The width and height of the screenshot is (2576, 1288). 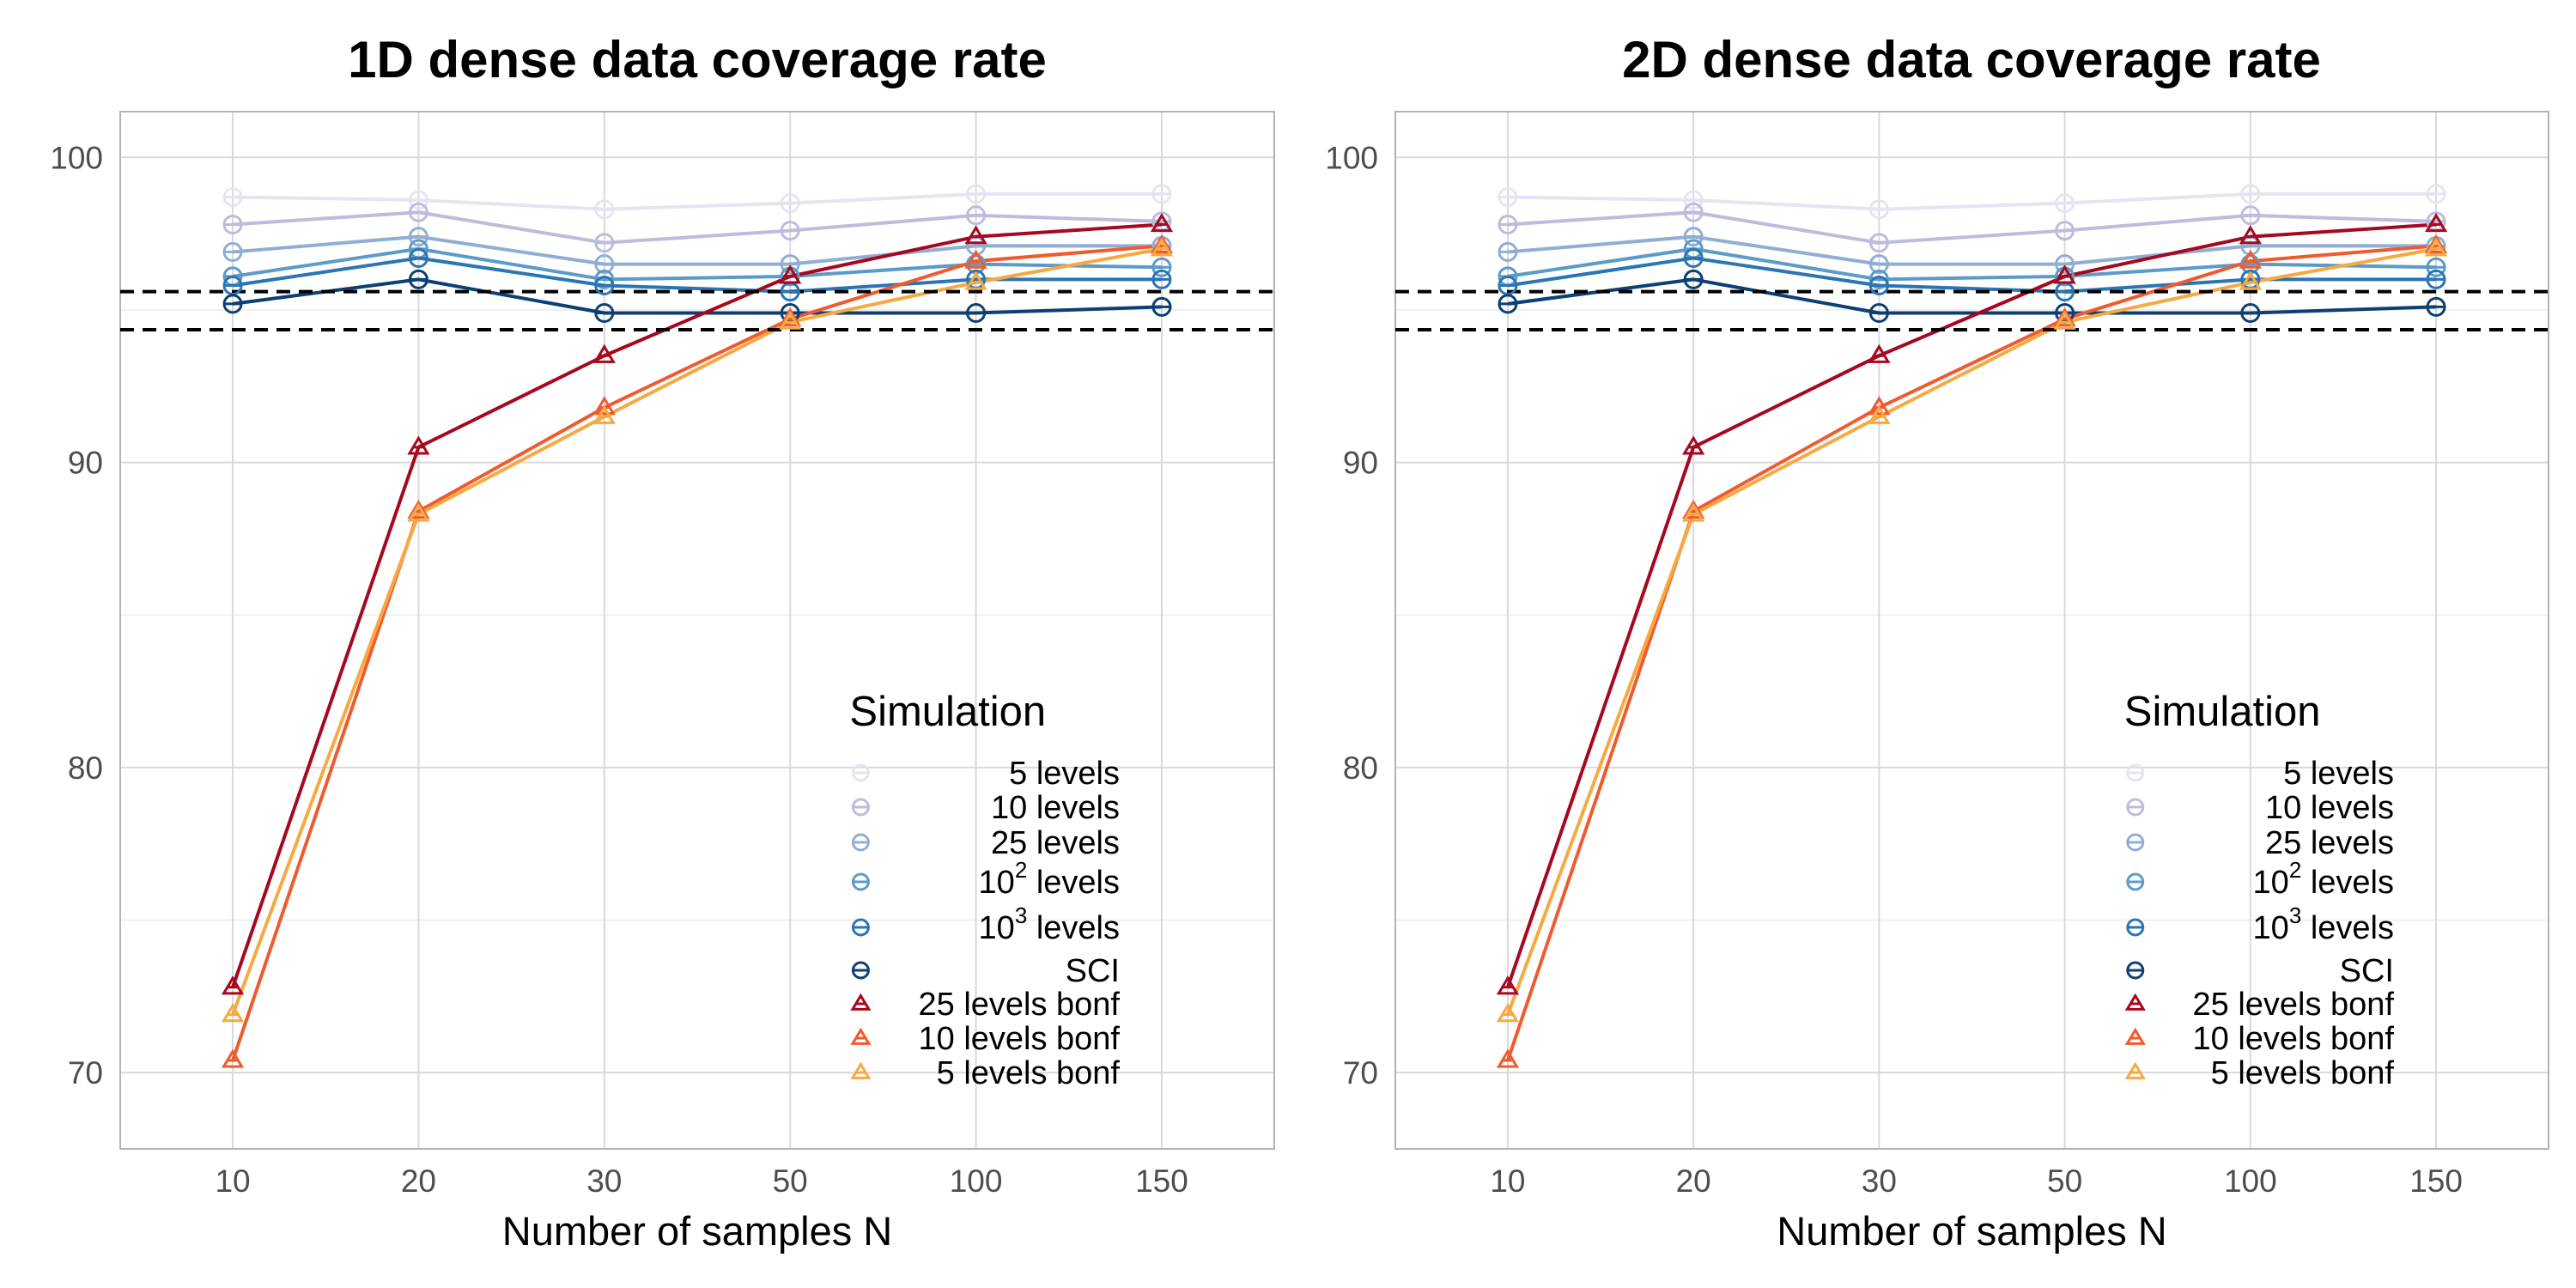 I want to click on legend-key-marker, so click(x=861, y=1070).